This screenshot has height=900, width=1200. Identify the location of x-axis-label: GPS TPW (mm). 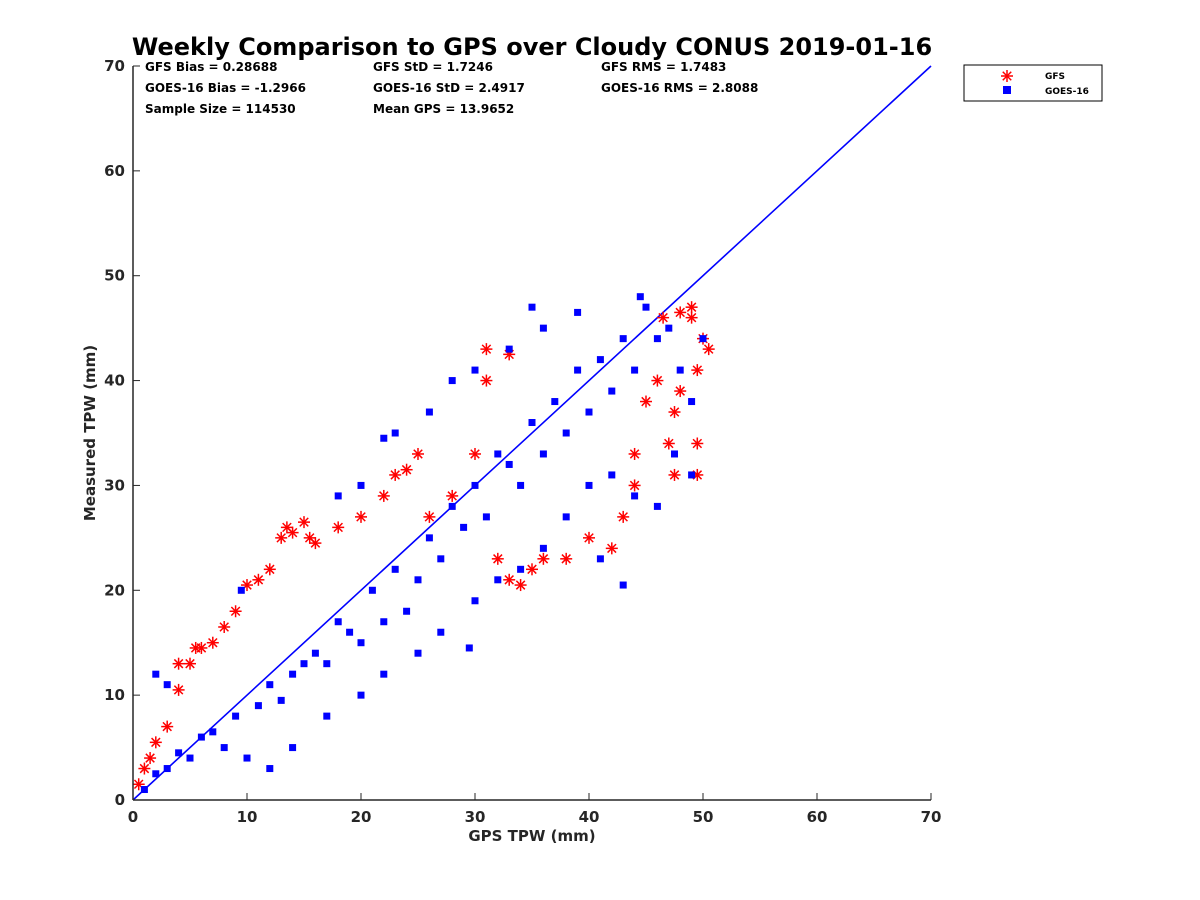
(531, 836).